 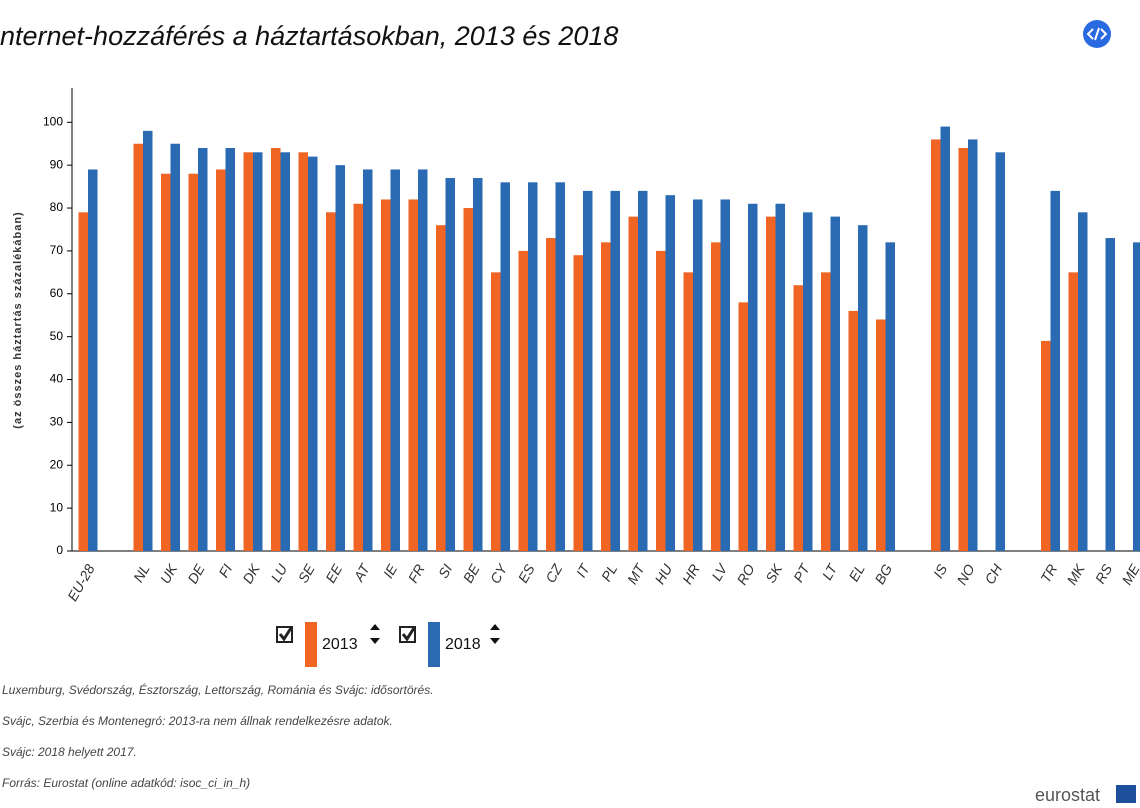 I want to click on legend, so click(x=388, y=634).